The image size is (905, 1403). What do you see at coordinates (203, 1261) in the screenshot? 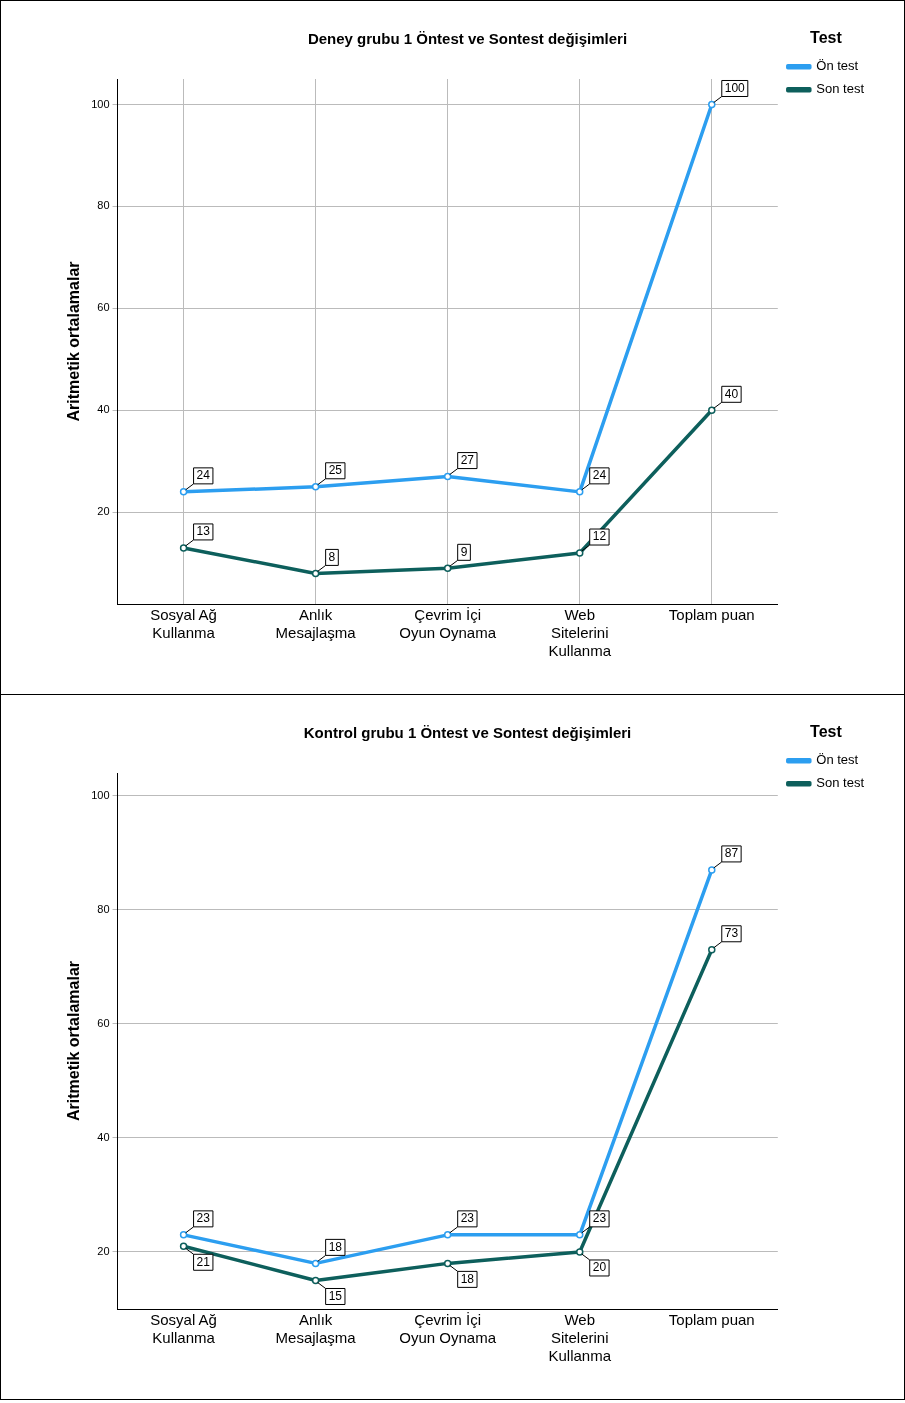
I see `data-label: 21` at bounding box center [203, 1261].